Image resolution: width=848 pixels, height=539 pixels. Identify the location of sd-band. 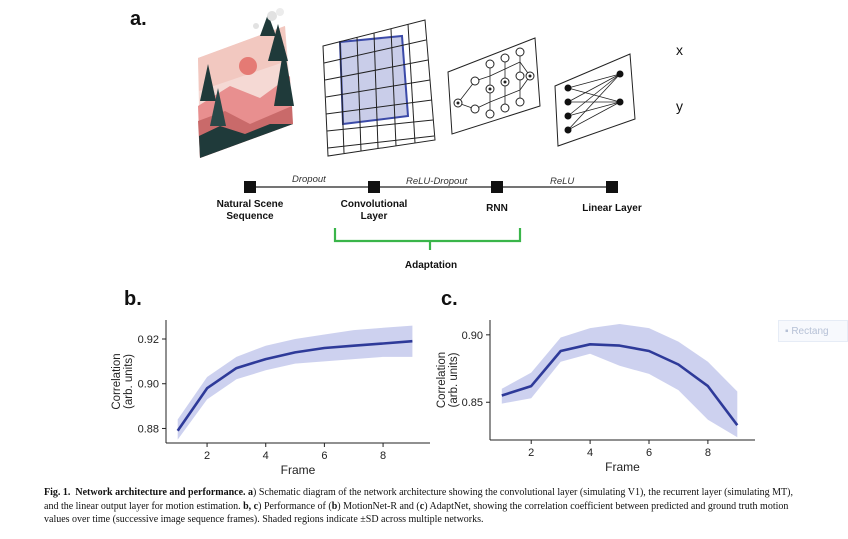
(295, 382).